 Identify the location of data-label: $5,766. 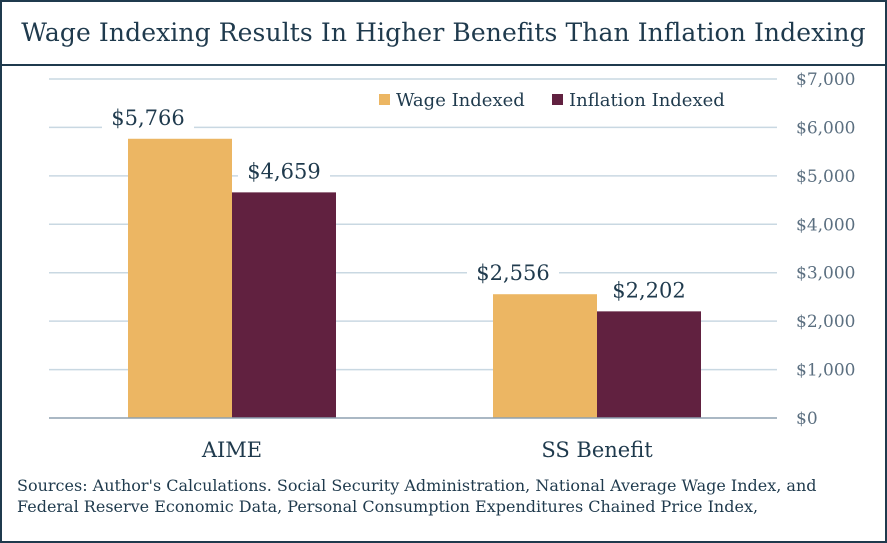
(147, 118).